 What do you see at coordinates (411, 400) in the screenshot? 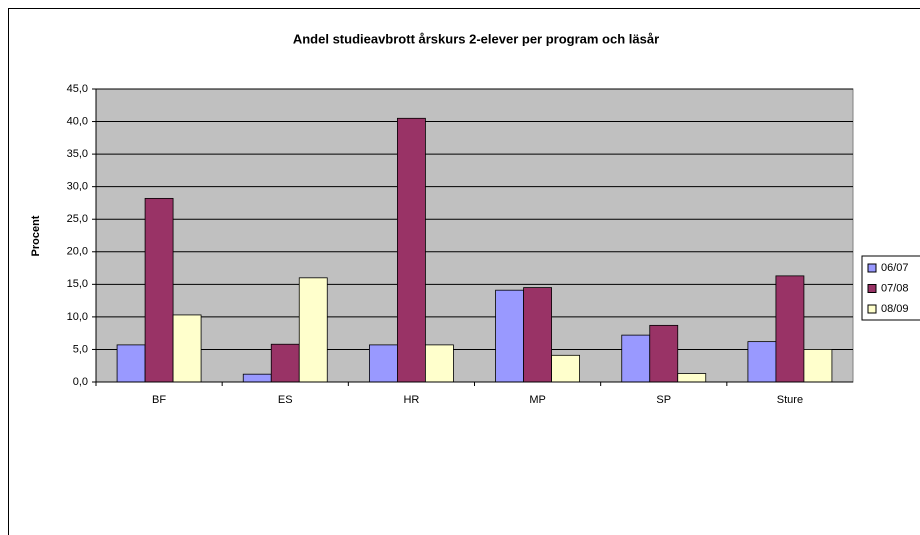
I see `x-tick-label: HR` at bounding box center [411, 400].